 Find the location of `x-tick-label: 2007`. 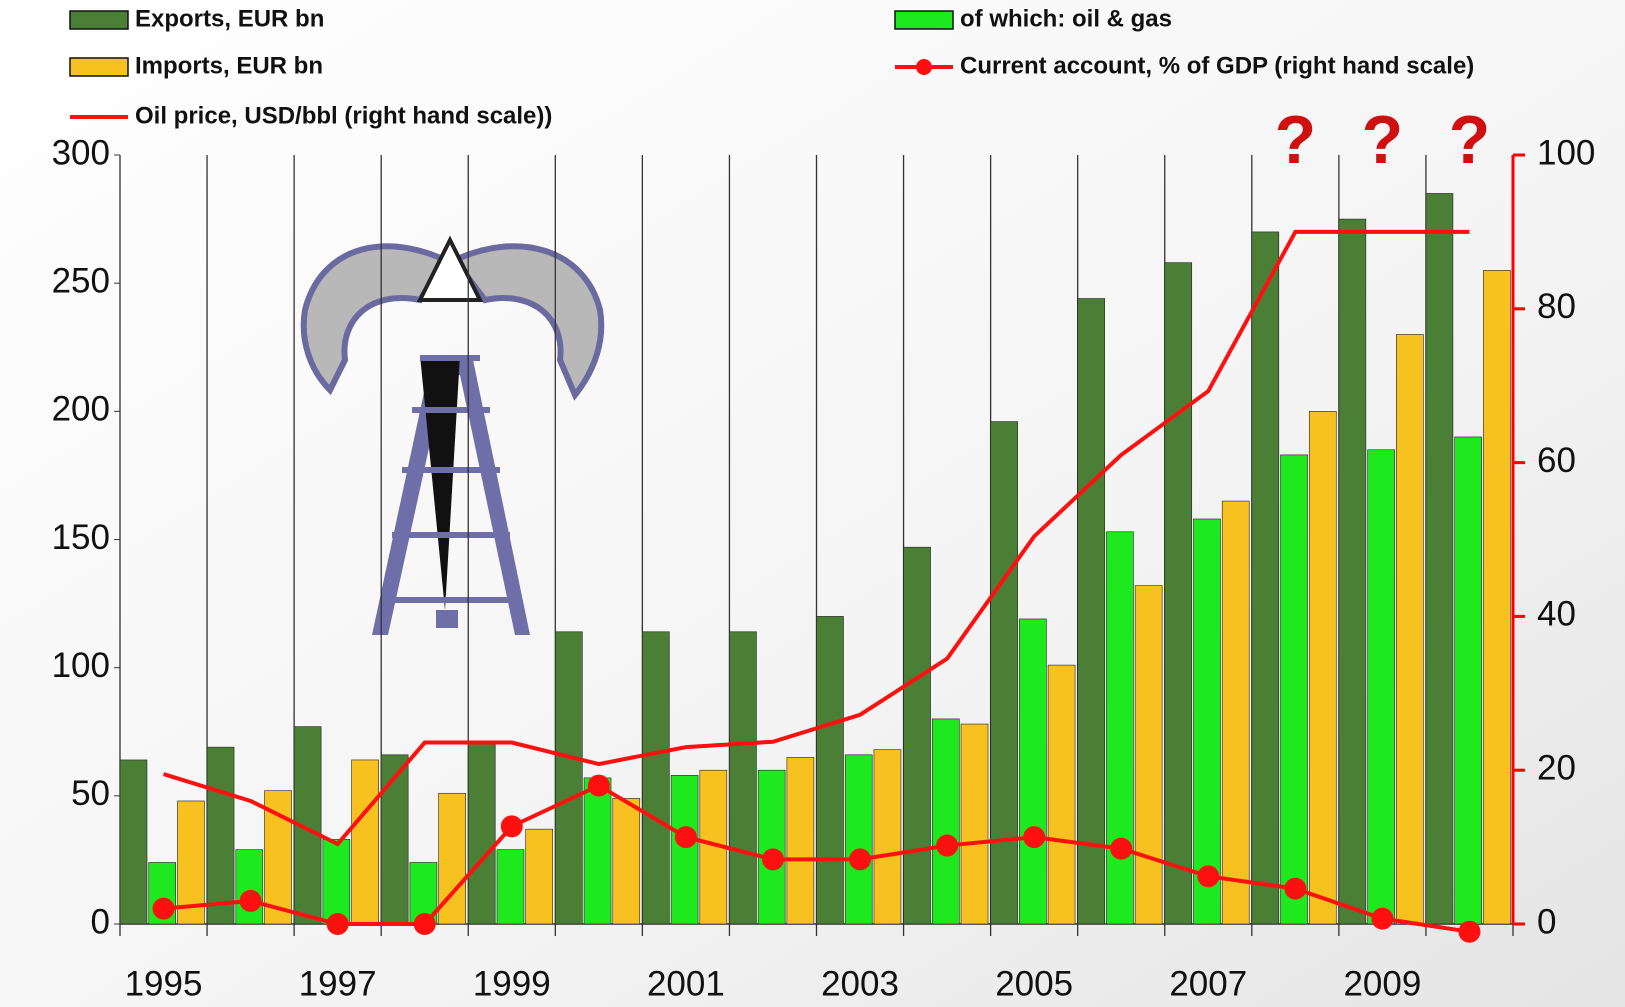

x-tick-label: 2007 is located at coordinates (1208, 983).